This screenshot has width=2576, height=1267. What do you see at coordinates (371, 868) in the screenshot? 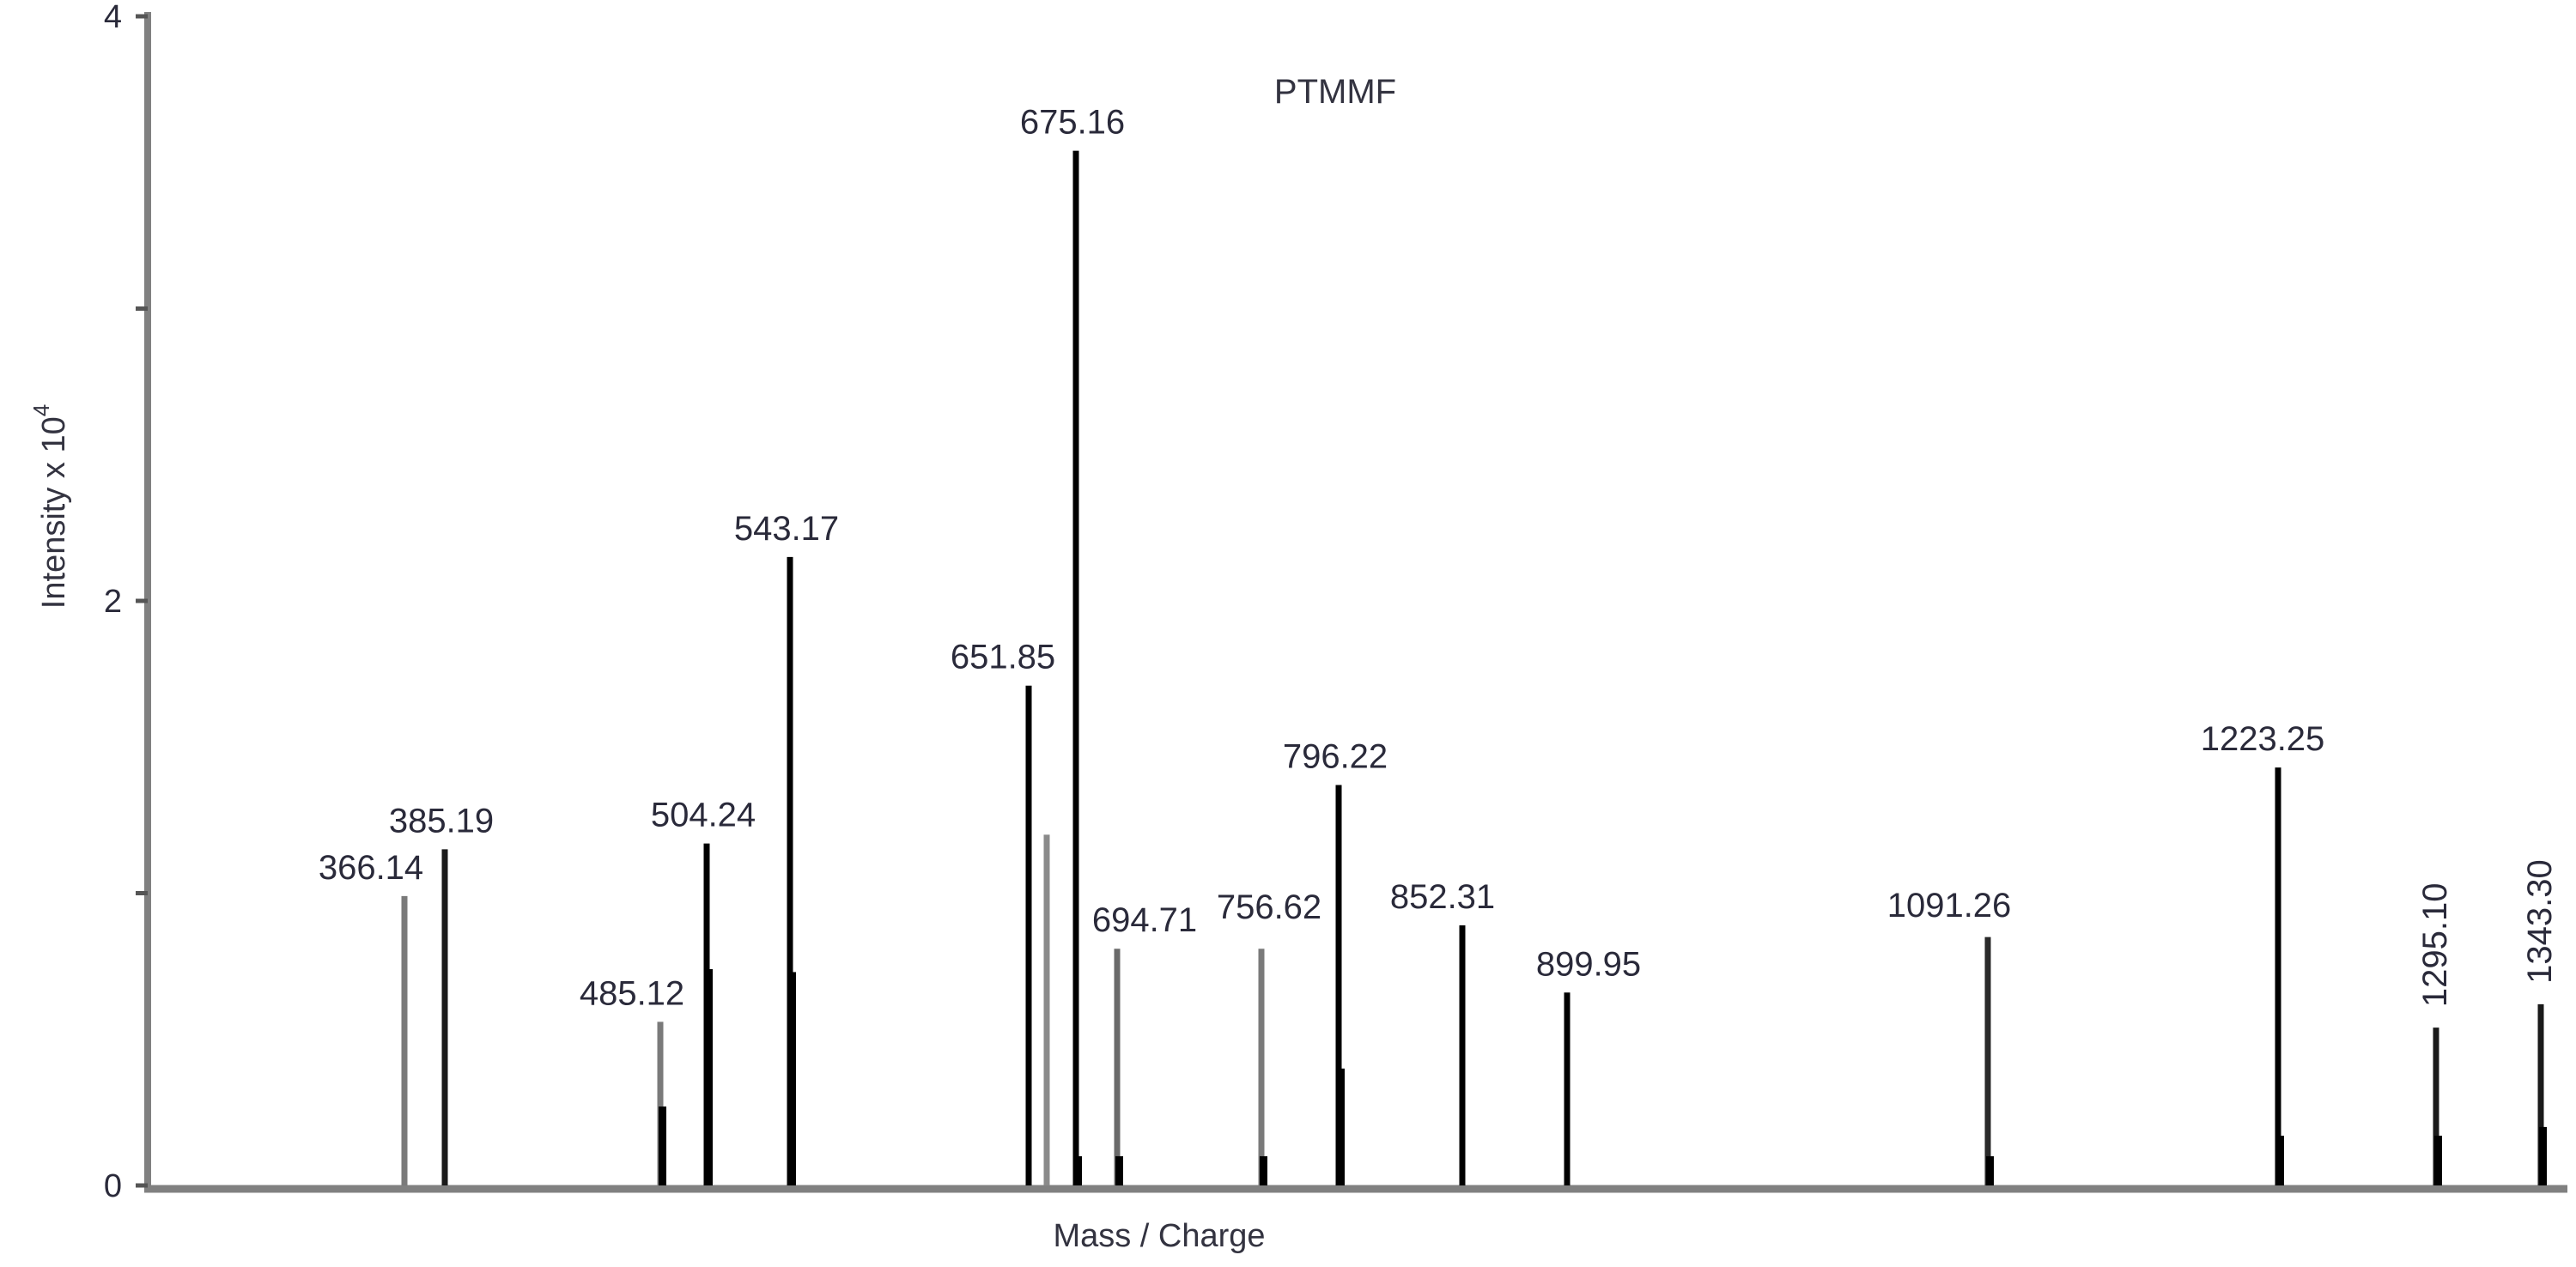
I see `peak-label: 366.14` at bounding box center [371, 868].